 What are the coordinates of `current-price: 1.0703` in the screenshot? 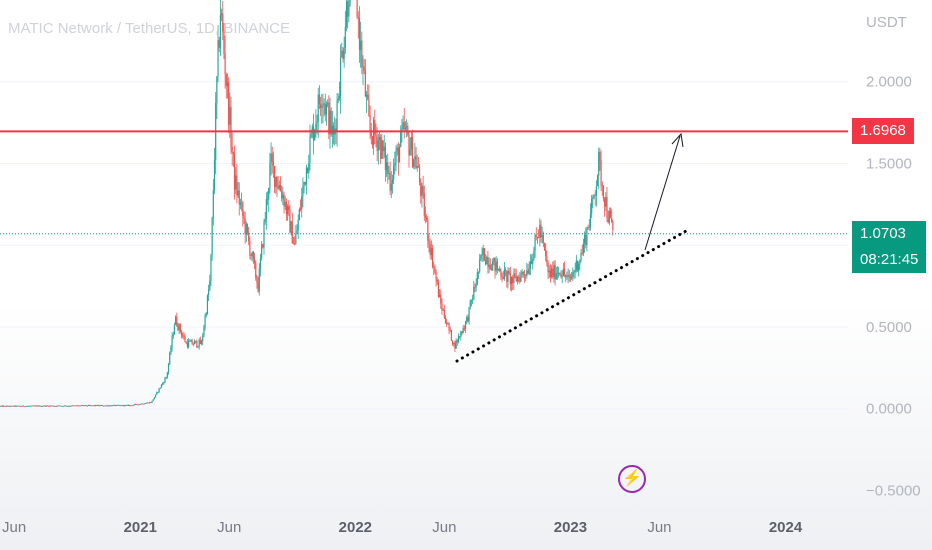 It's located at (883, 233).